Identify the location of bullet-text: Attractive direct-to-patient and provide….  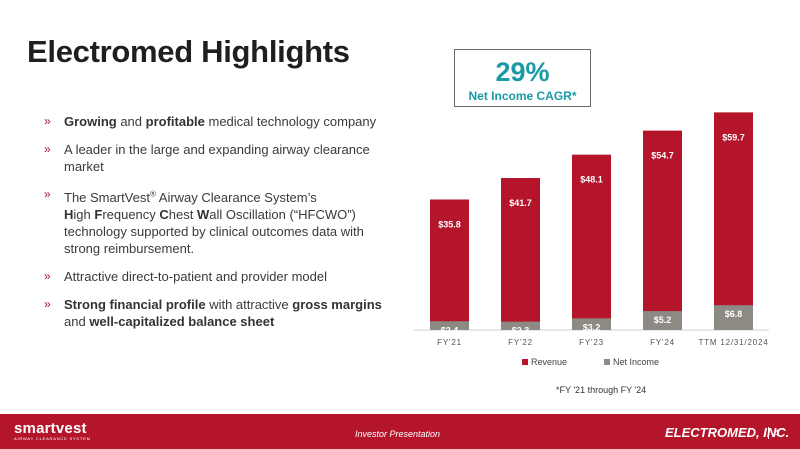
(196, 277).